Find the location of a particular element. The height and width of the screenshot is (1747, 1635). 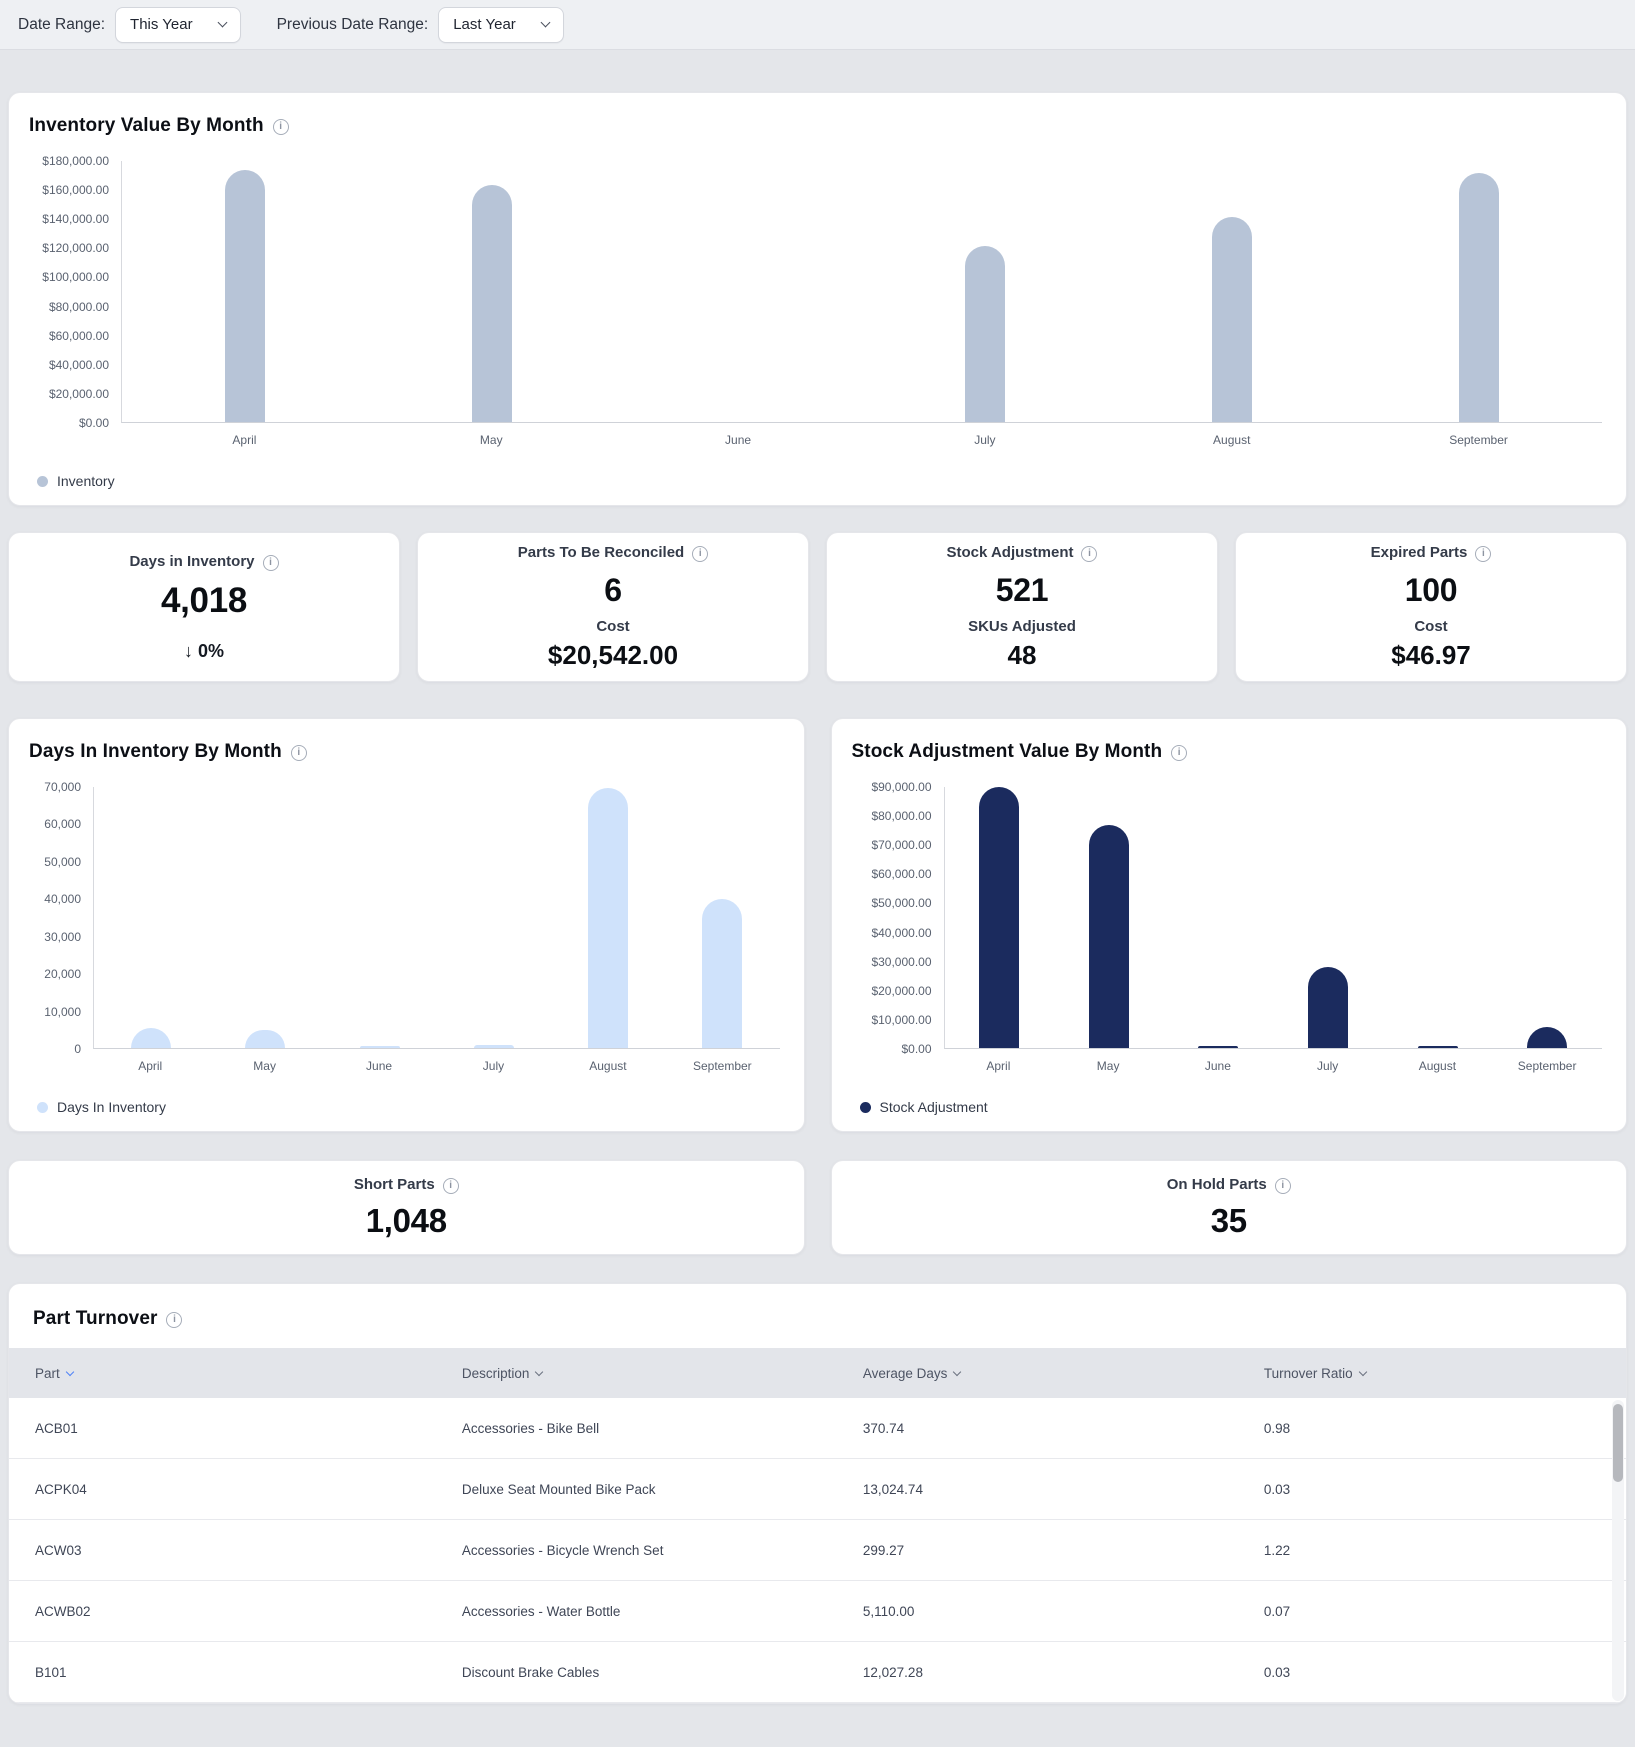

kpi-label: Stock Adjustment is located at coordinates (1010, 552).